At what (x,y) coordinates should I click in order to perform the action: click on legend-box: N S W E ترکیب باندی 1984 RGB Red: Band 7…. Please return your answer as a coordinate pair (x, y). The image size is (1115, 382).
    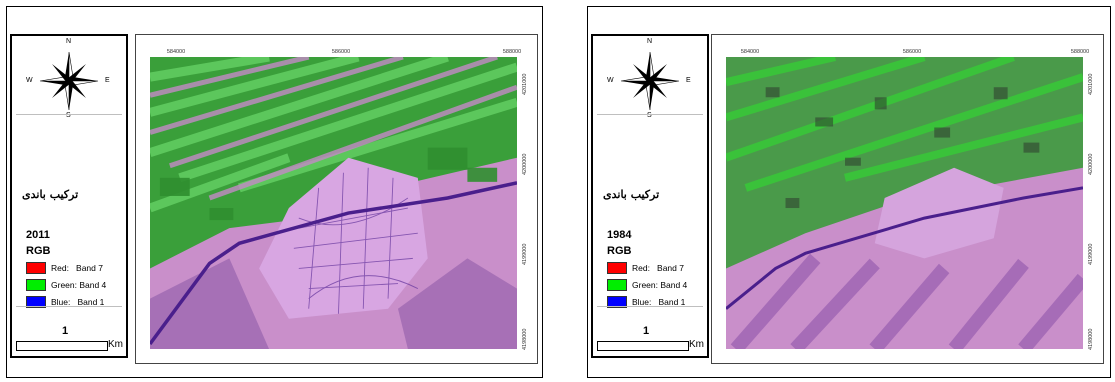
    Looking at the image, I should click on (650, 196).